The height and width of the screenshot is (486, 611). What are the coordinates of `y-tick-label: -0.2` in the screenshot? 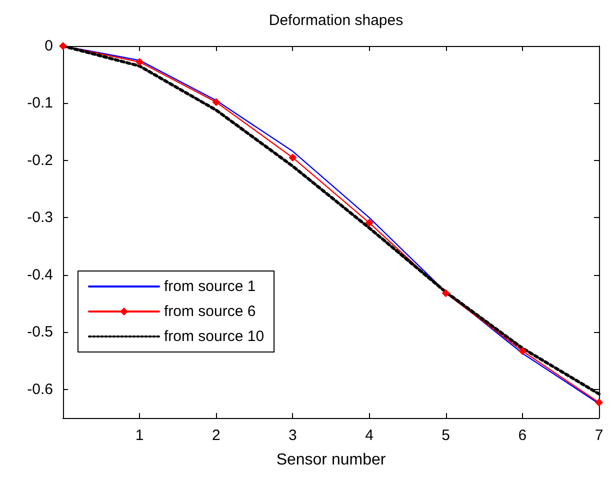 It's located at (40, 160).